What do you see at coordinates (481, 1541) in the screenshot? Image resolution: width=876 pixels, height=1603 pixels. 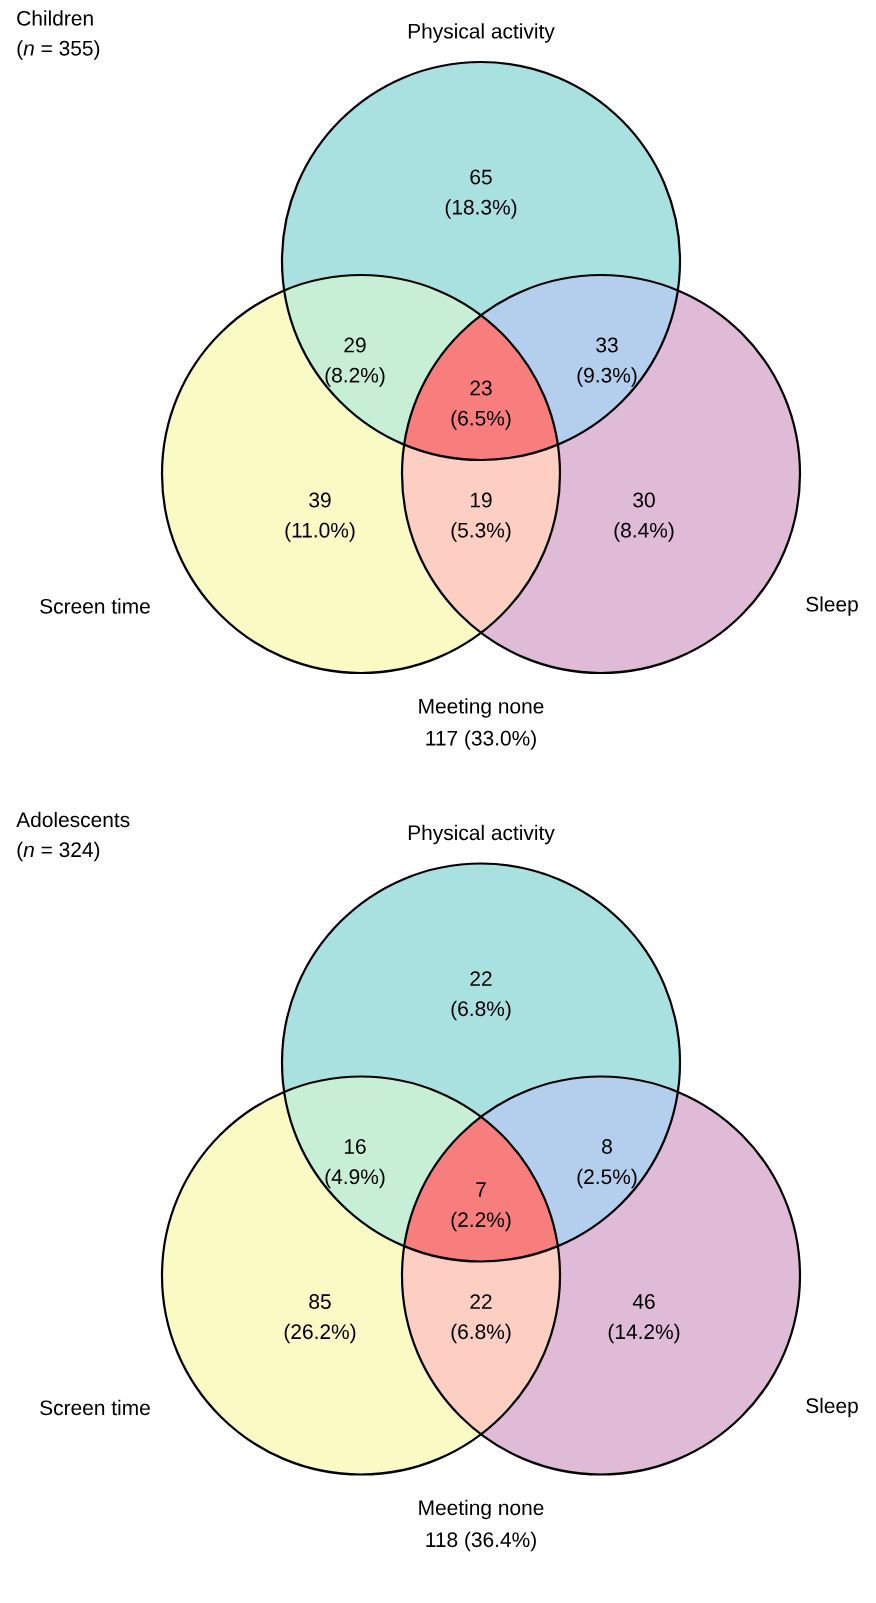 I see `text: 118 (36.4%)` at bounding box center [481, 1541].